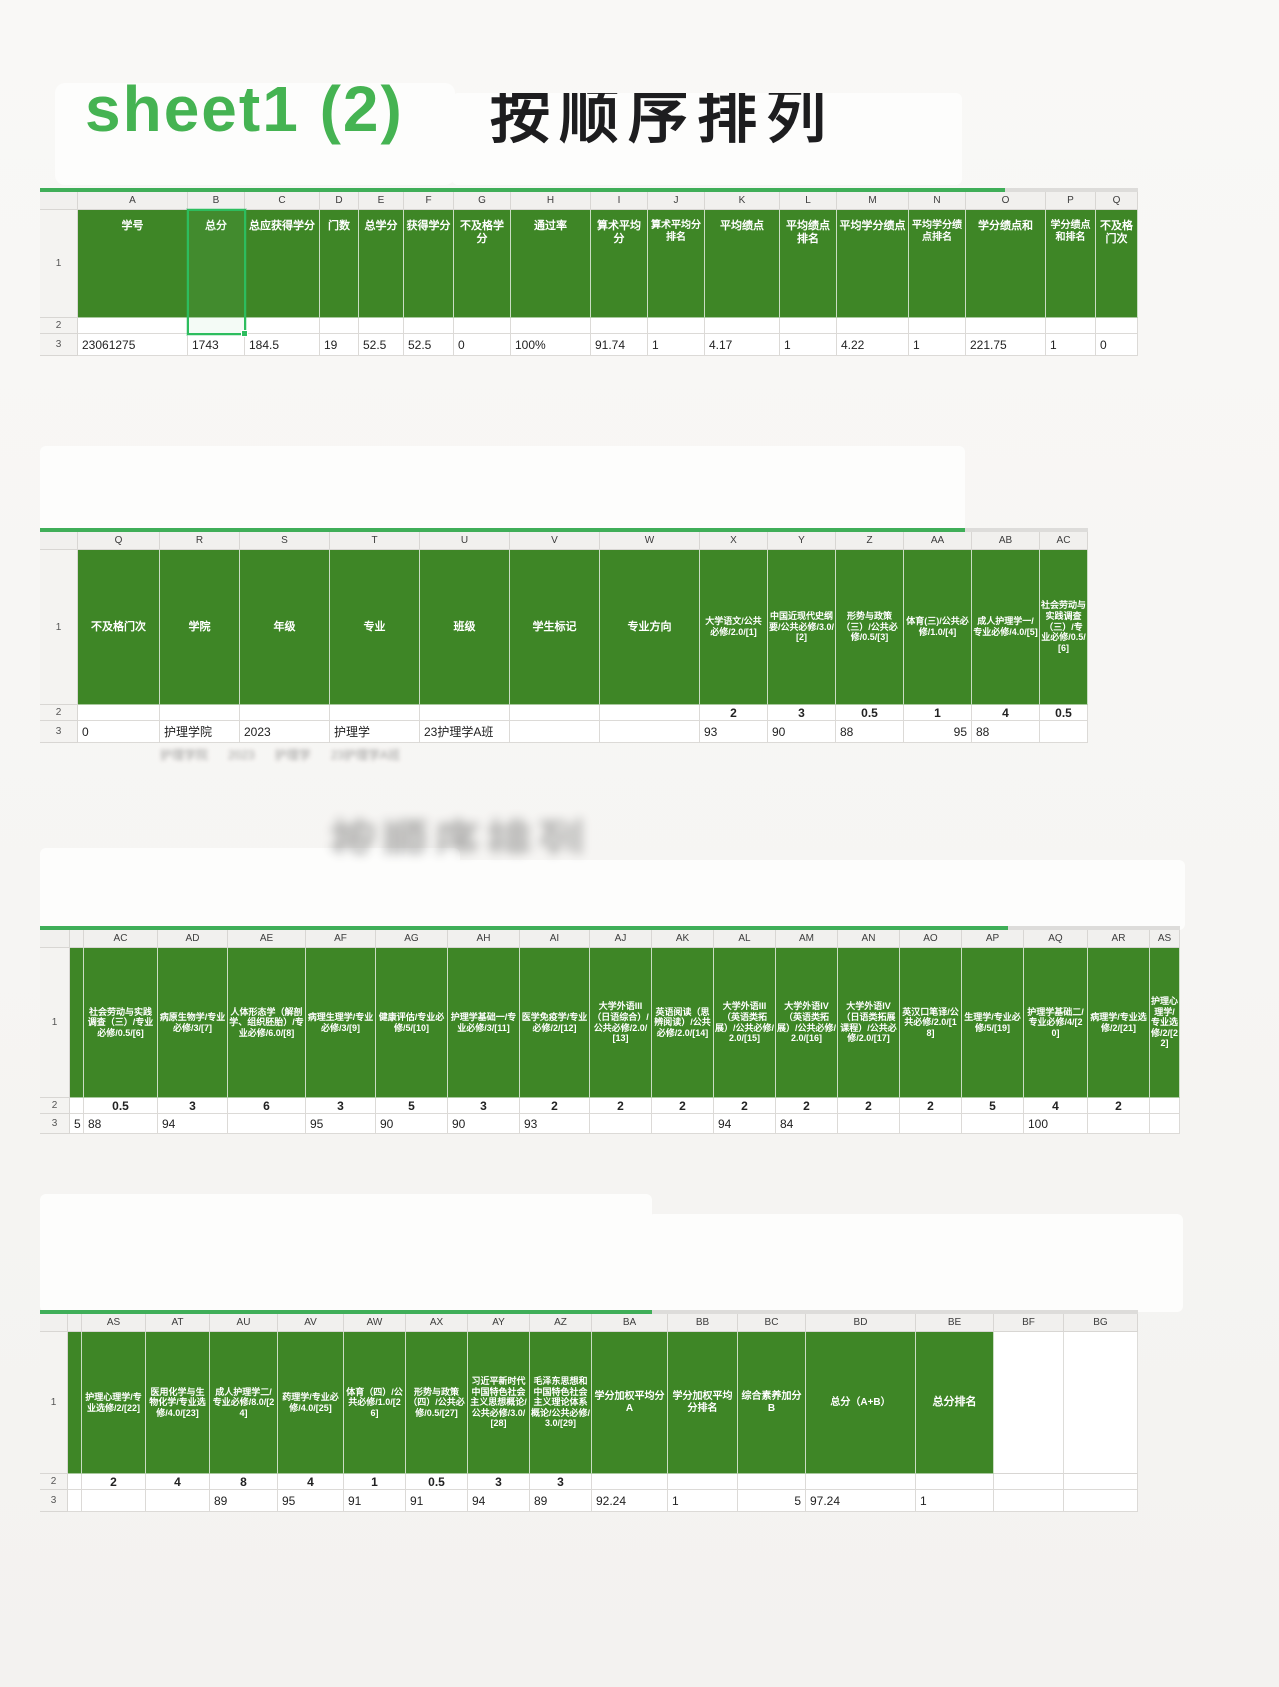  Describe the element at coordinates (77, 1124) in the screenshot. I see `cell-partial-row3: 5` at that location.